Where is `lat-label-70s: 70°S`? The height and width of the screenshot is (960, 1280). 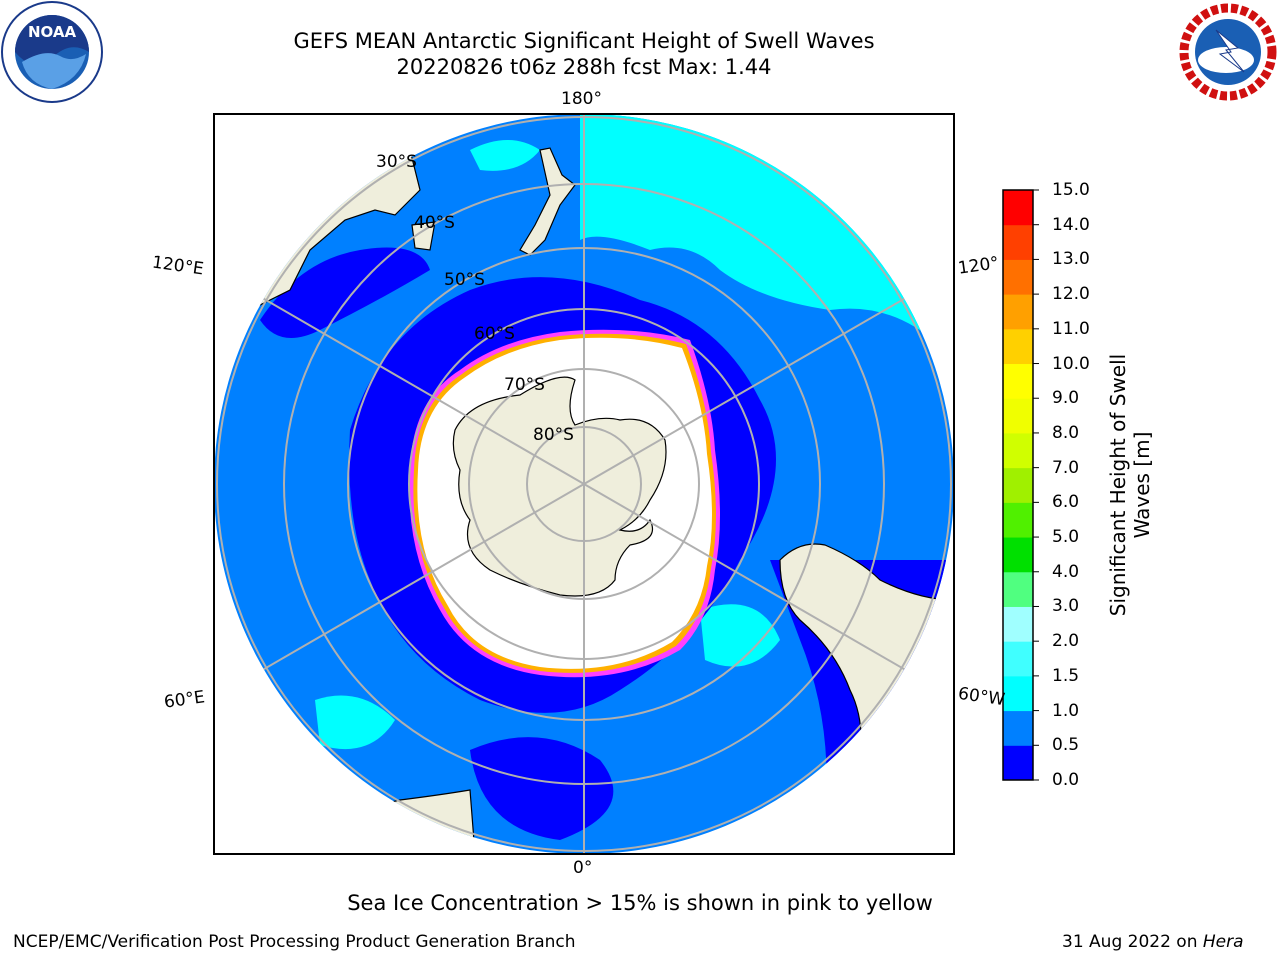
lat-label-70s: 70°S is located at coordinates (524, 385).